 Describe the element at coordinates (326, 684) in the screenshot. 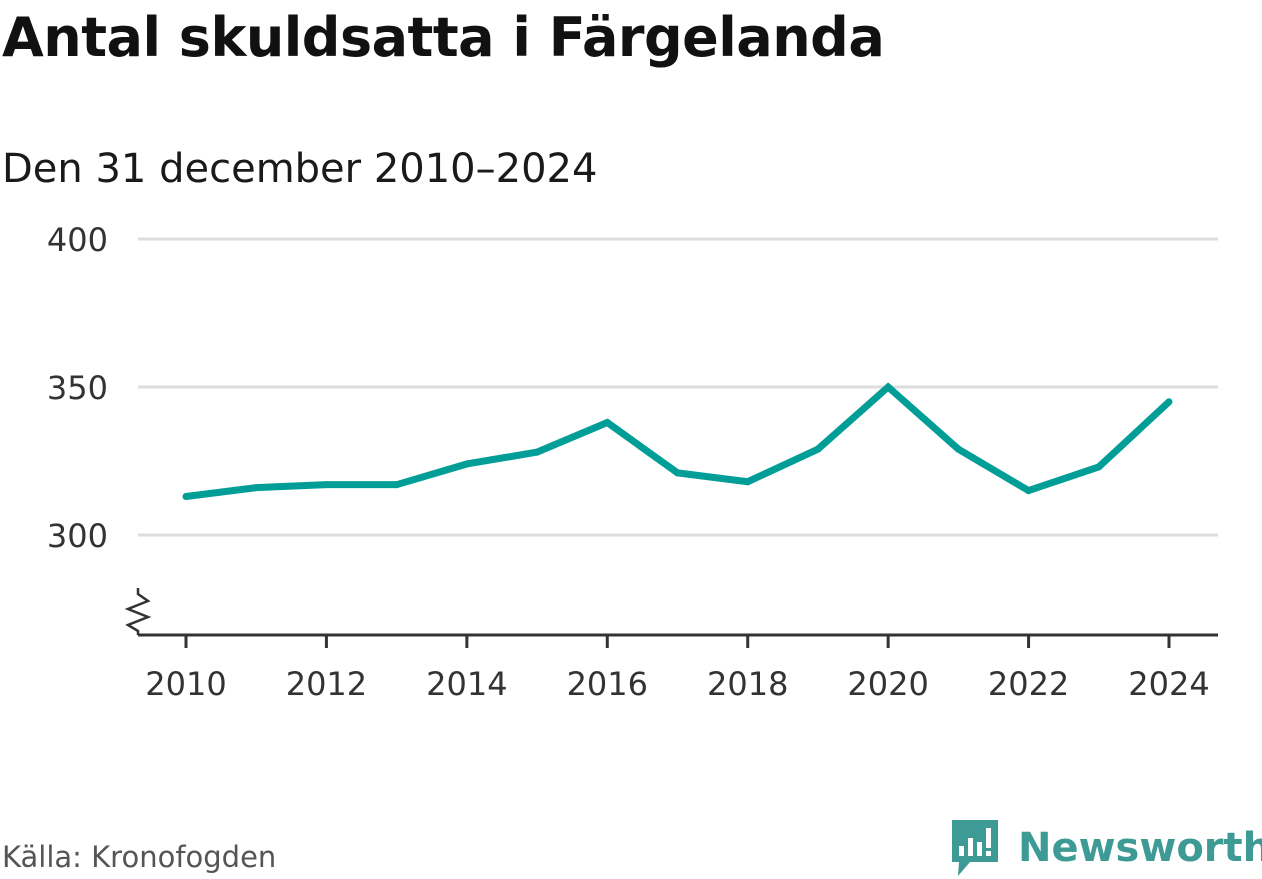

I see `x-tick-label: 2012` at that location.